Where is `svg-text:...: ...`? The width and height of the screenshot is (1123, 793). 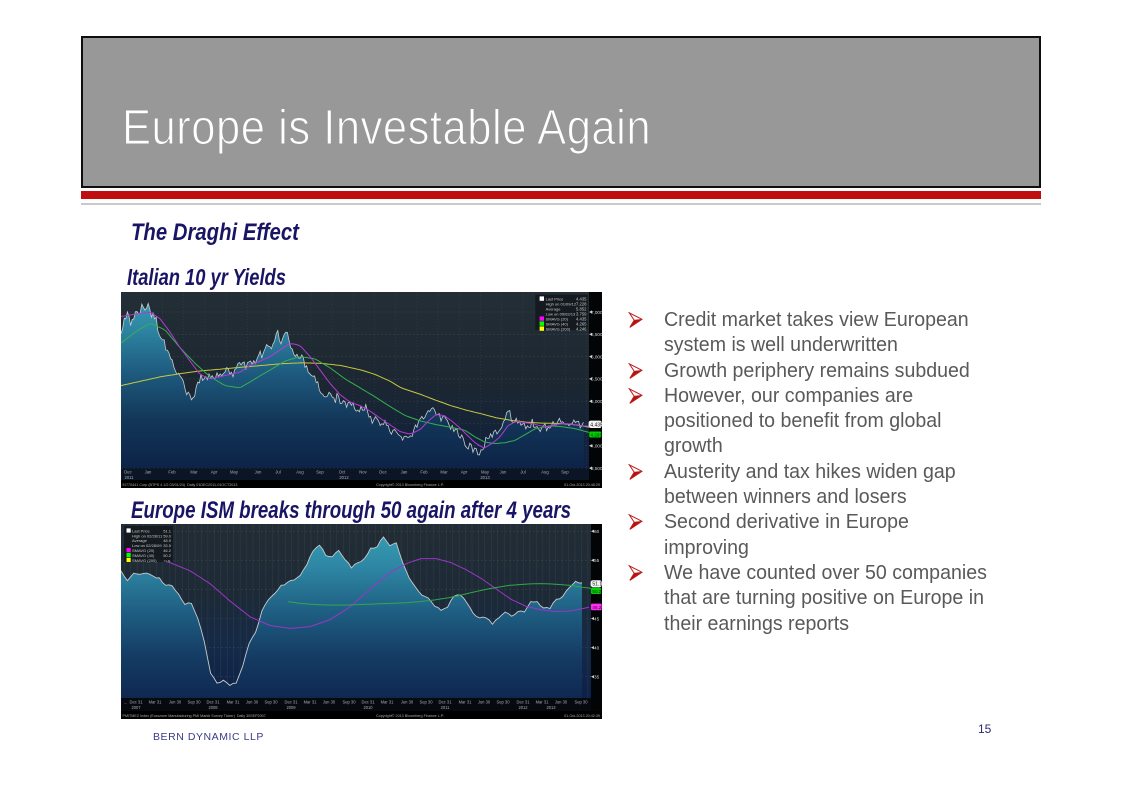 svg-text:...: ... is located at coordinates (125, 702).